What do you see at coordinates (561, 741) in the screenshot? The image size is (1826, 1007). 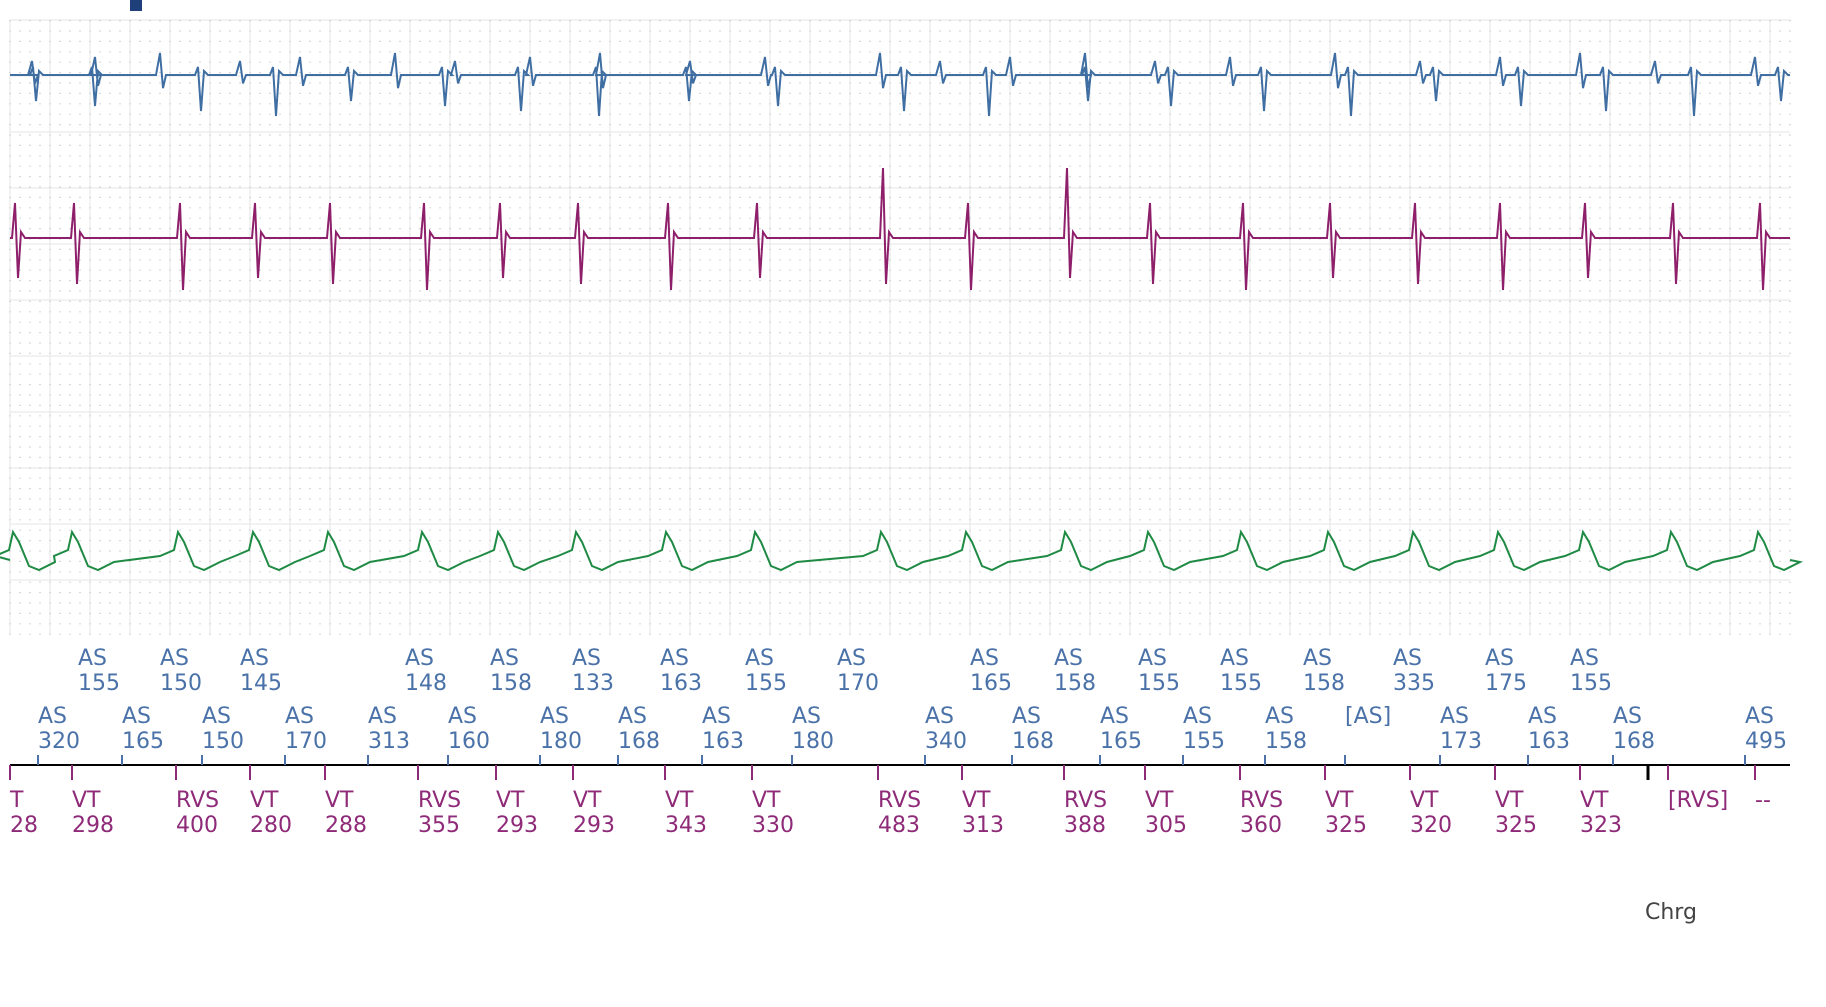 I see `atrial-marker-value: 180` at bounding box center [561, 741].